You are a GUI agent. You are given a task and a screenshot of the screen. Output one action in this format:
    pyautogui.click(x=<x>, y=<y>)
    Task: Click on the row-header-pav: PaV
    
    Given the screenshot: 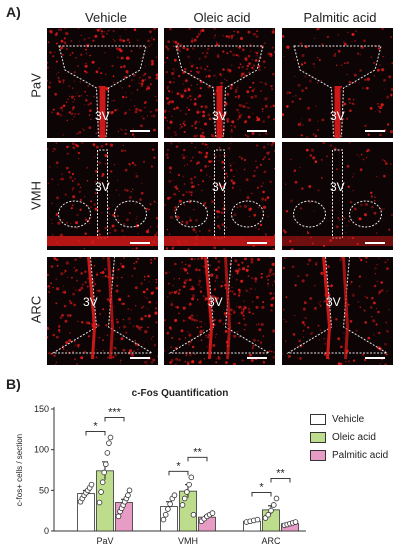 What is the action you would take?
    pyautogui.click(x=36, y=85)
    